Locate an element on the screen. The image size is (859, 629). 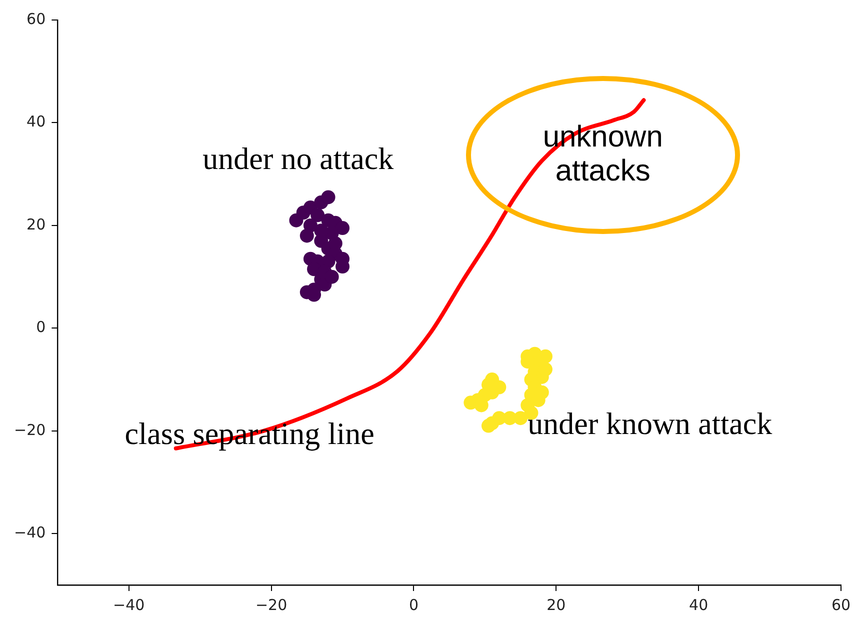
x-tick-label: 0 is located at coordinates (413, 605).